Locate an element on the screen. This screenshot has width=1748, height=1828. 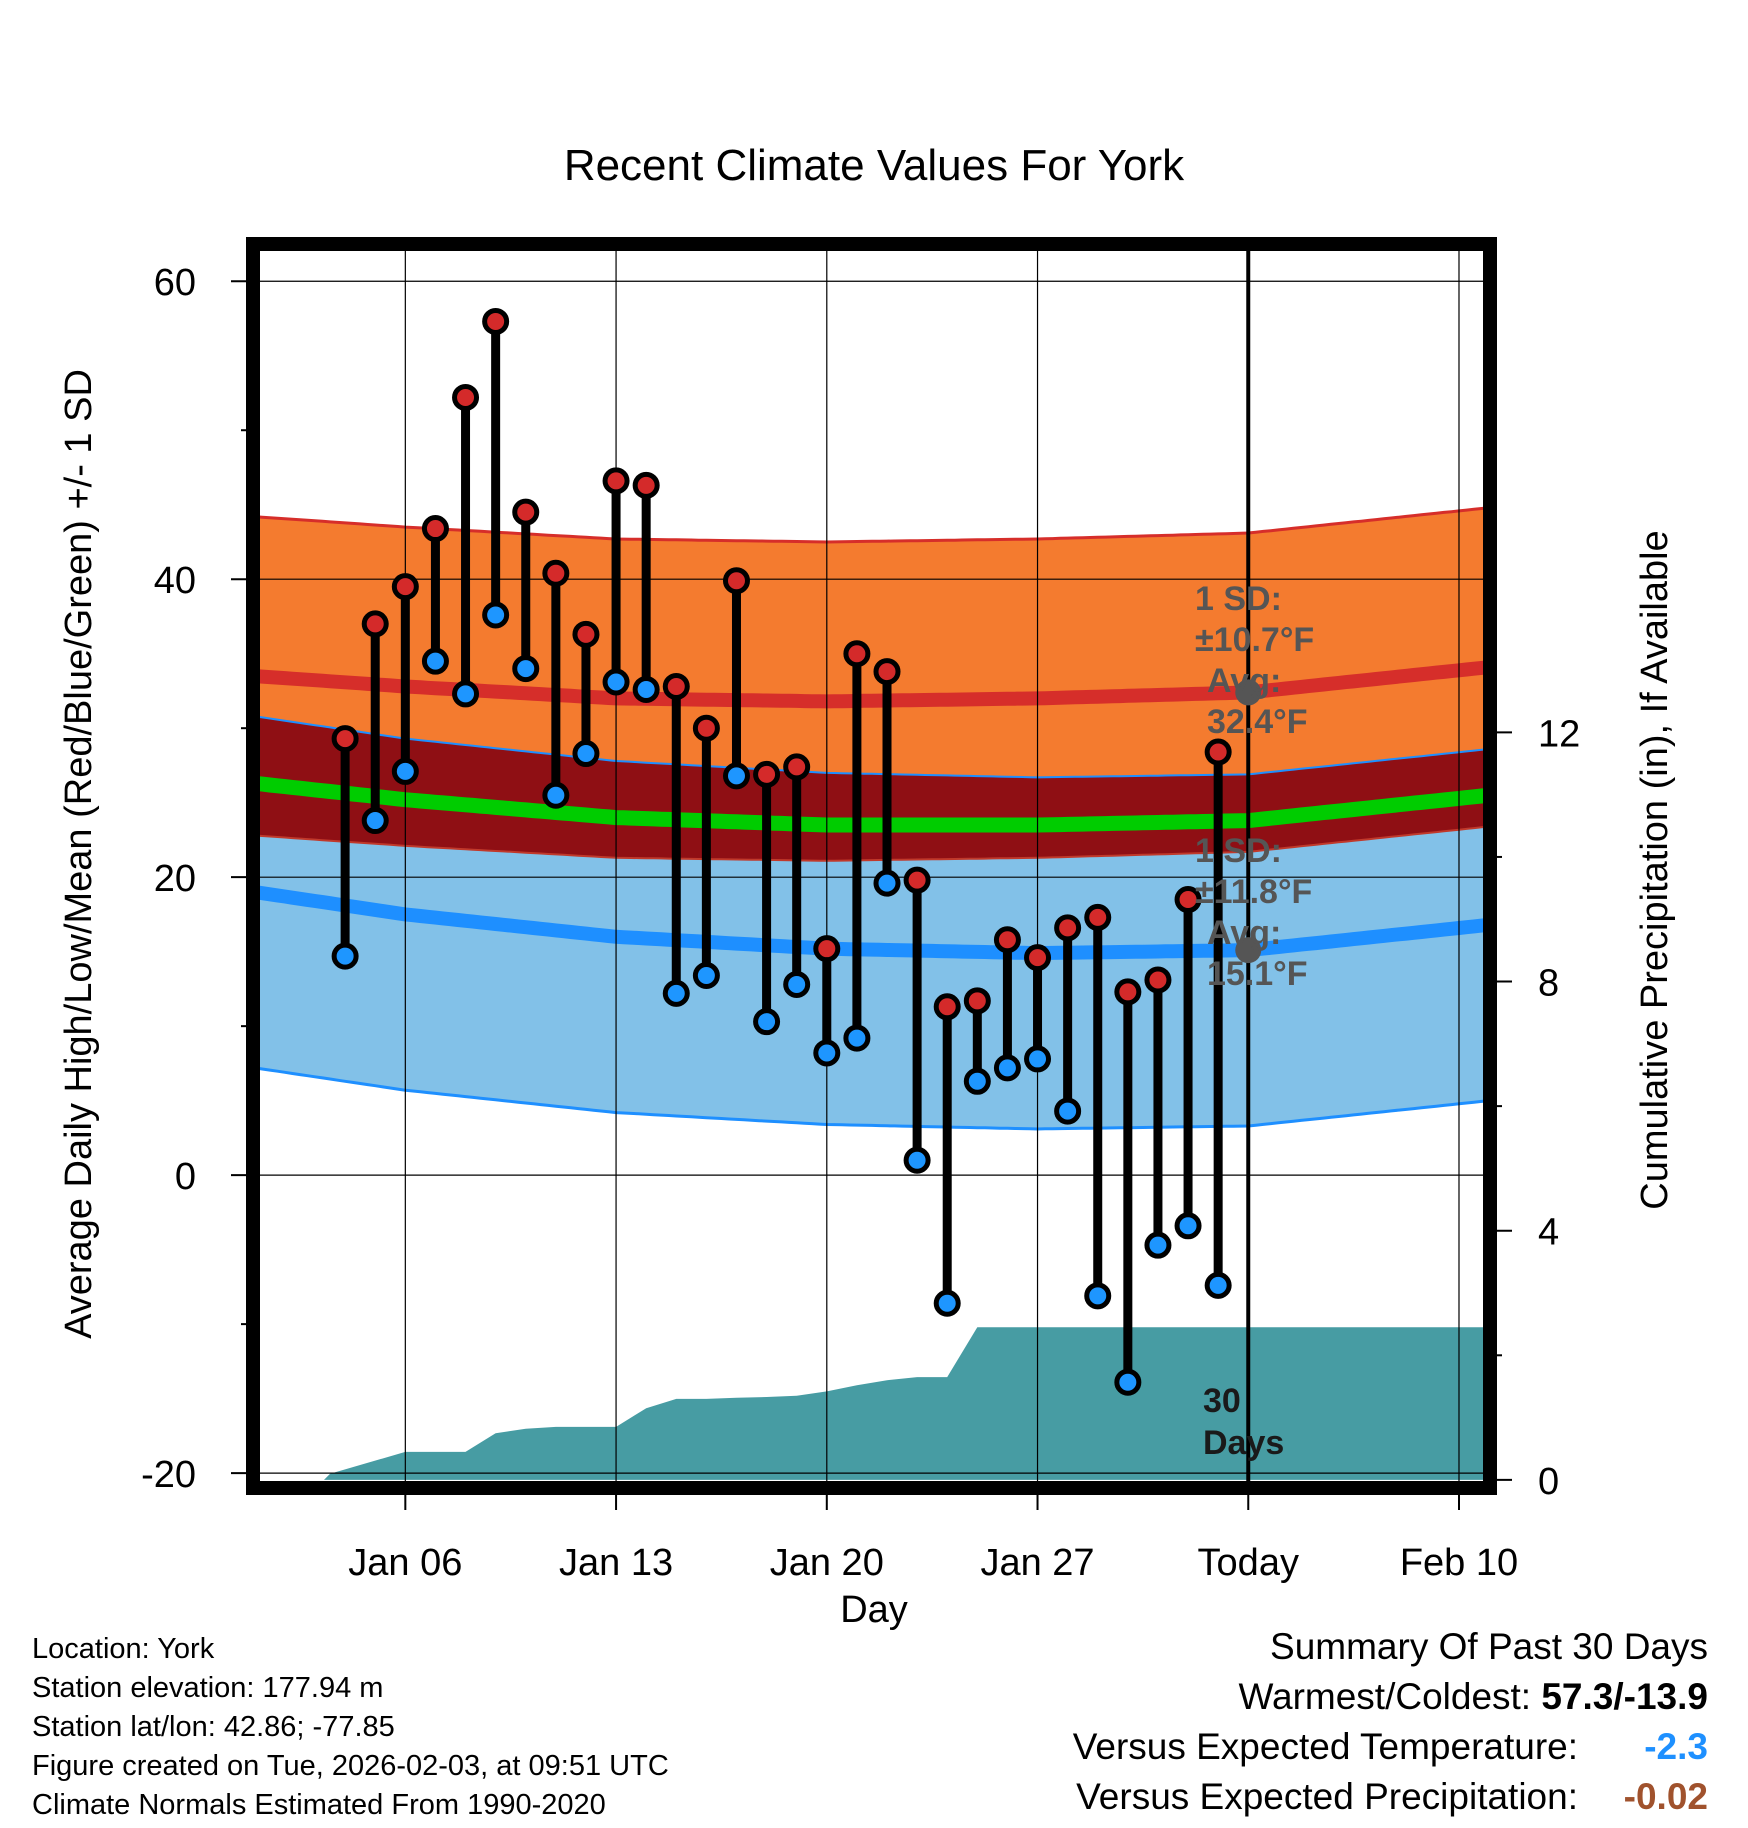
high-normal-annotation-line: ±10.7°F is located at coordinates (1254, 640).